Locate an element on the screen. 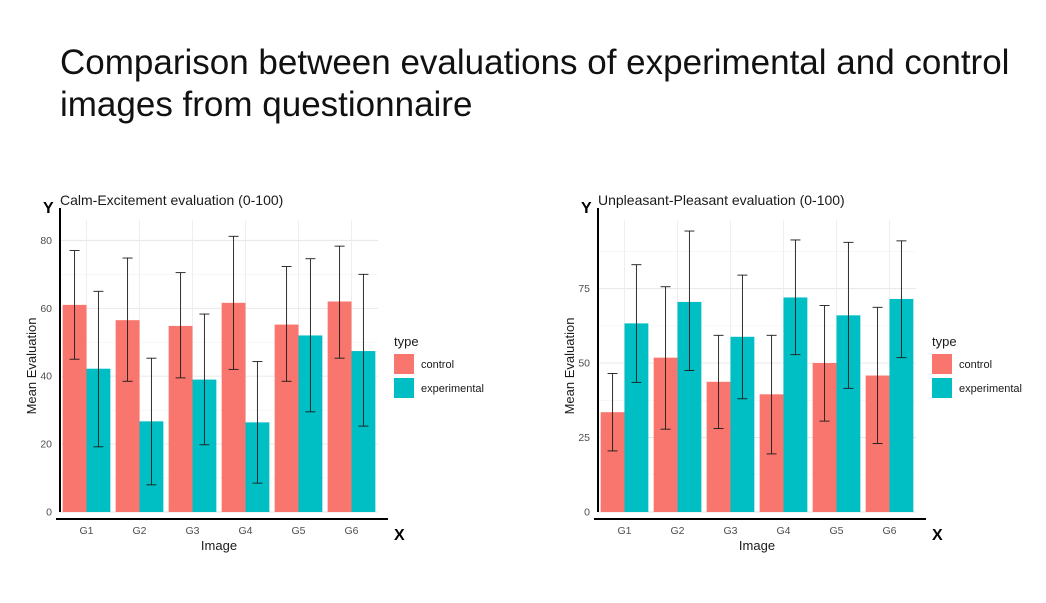 This screenshot has height=603, width=1046. chart-title: Calm-Excitement evaluation (0-100) is located at coordinates (171, 200).